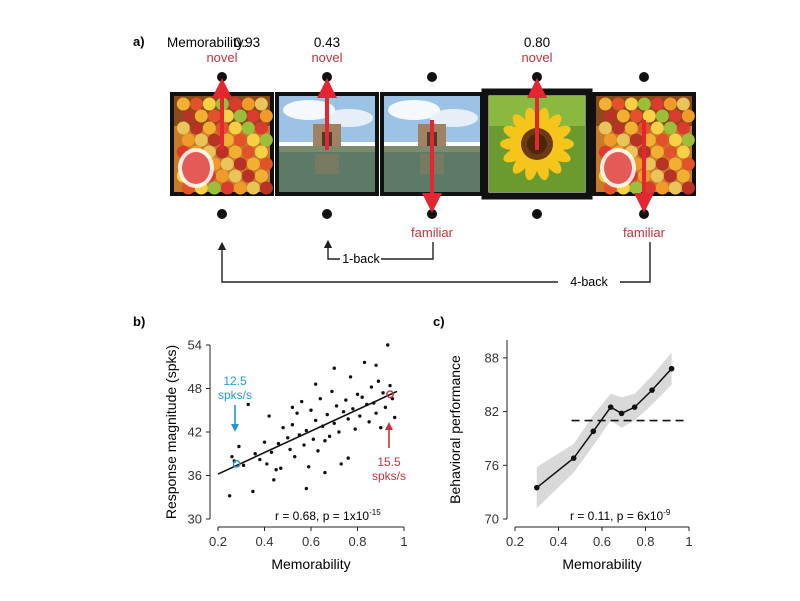  What do you see at coordinates (139, 321) in the screenshot?
I see `panel-b-label: b)` at bounding box center [139, 321].